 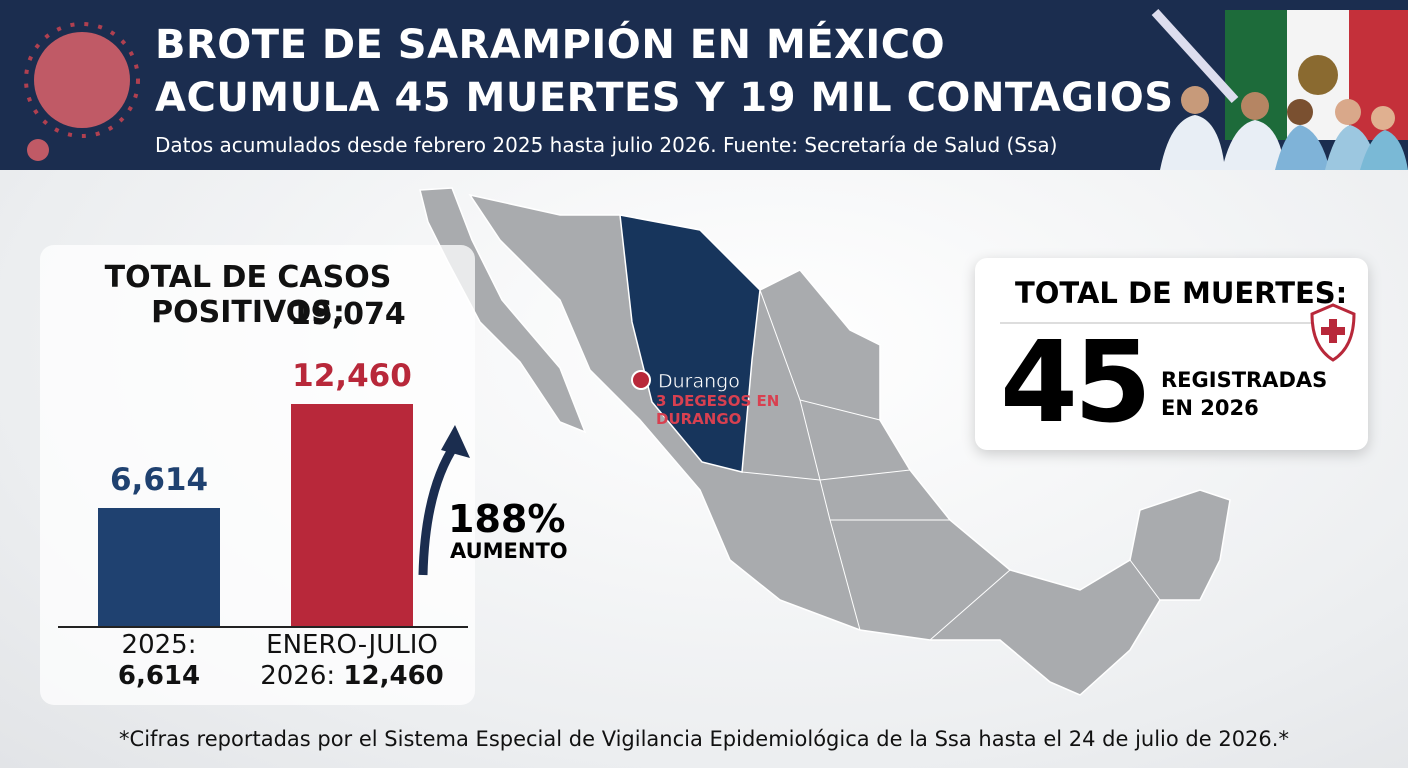 I want to click on value-label: 6,614, so click(x=159, y=480).